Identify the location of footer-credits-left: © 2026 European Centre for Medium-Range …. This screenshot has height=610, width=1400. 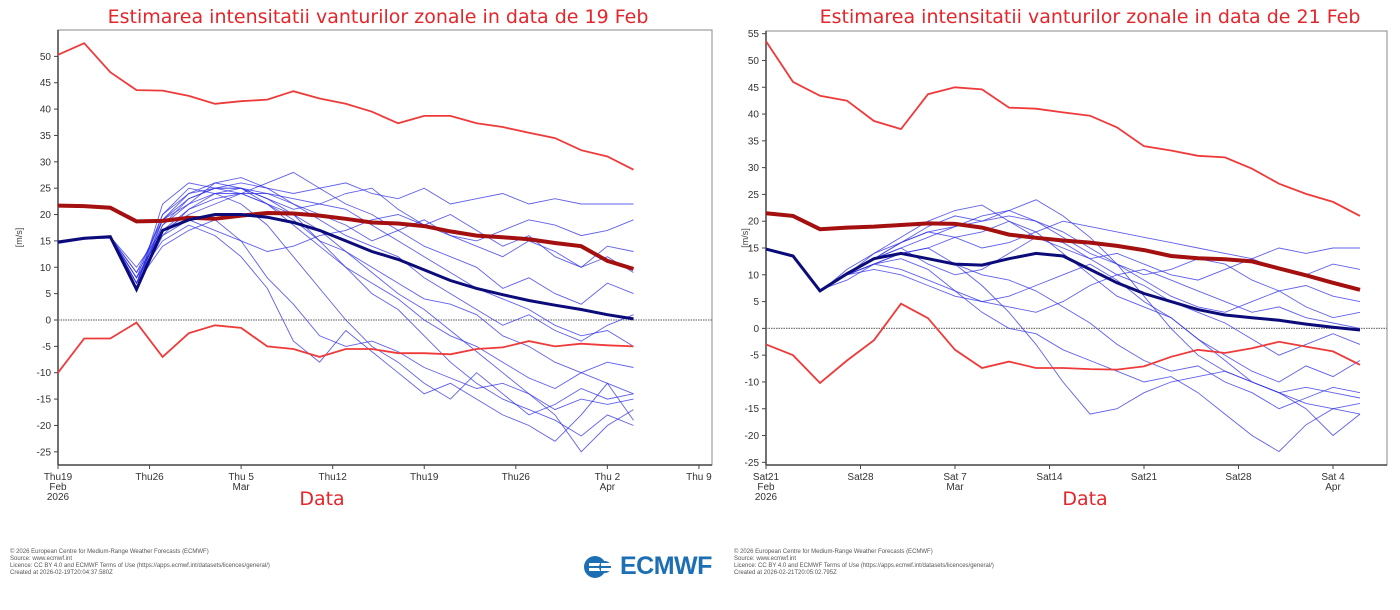
(140, 563).